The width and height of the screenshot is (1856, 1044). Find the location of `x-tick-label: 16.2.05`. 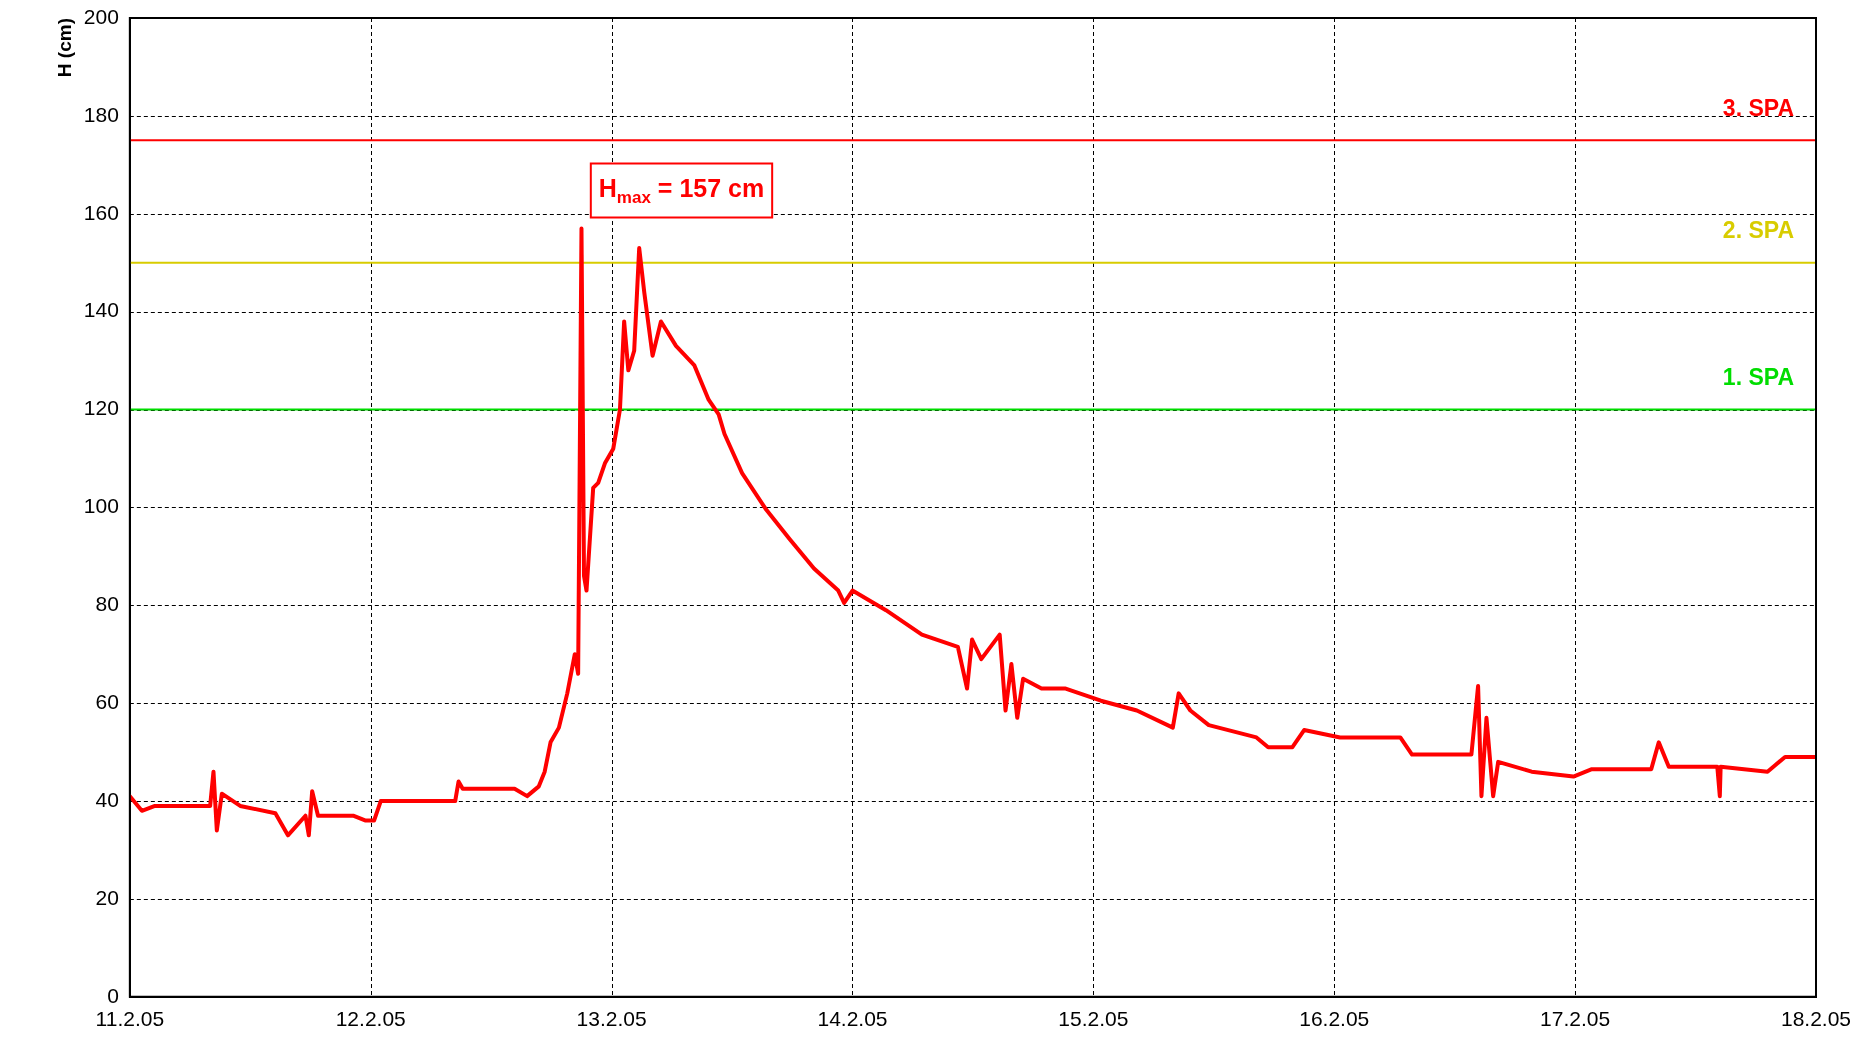

x-tick-label: 16.2.05 is located at coordinates (1334, 1019).